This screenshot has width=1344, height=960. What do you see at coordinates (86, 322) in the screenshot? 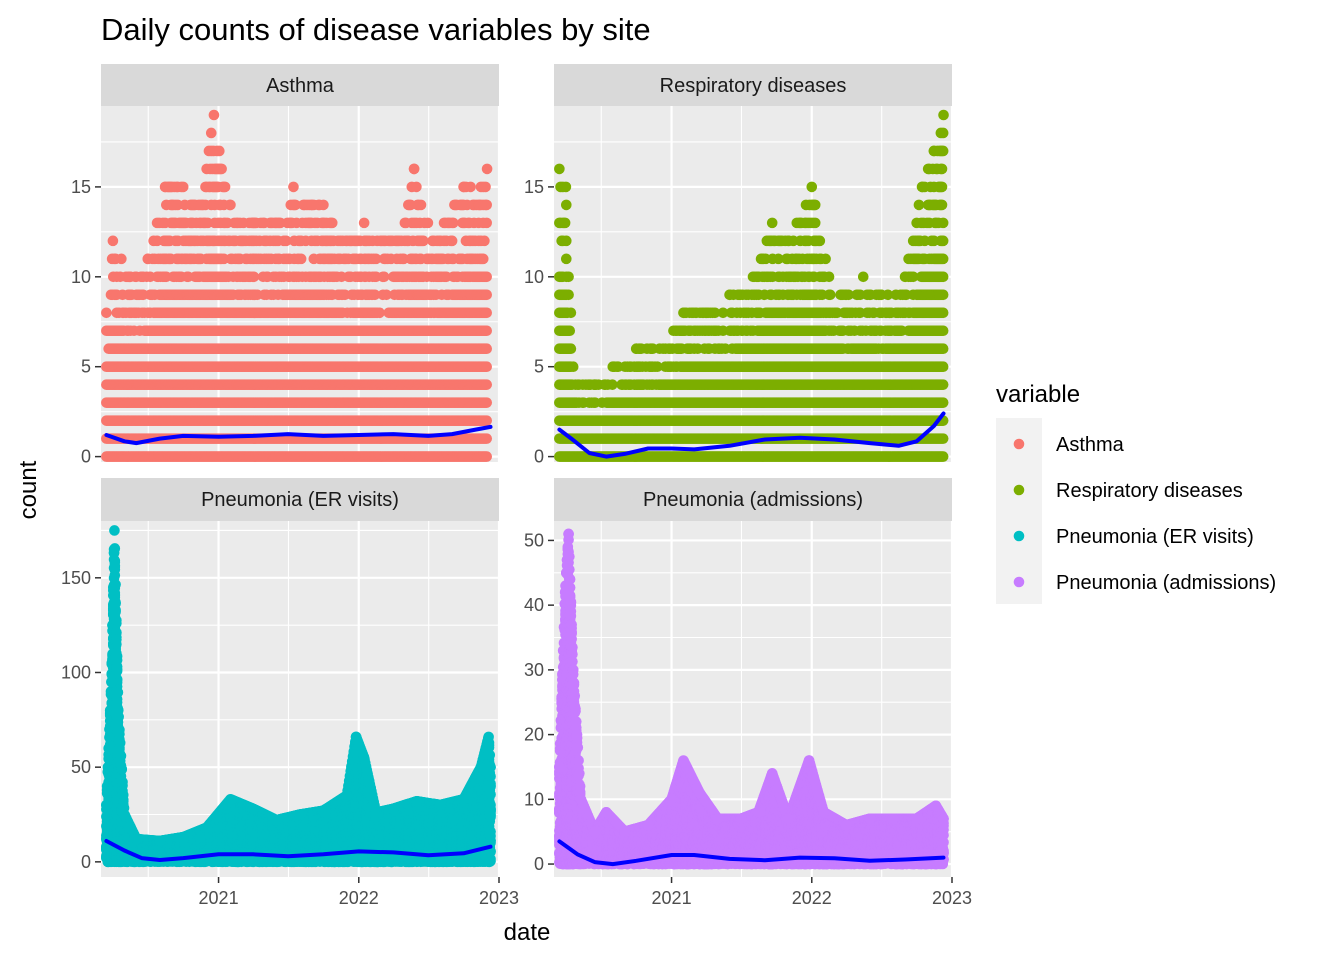
I see `y-axis: 0 5 10 15` at bounding box center [86, 322].